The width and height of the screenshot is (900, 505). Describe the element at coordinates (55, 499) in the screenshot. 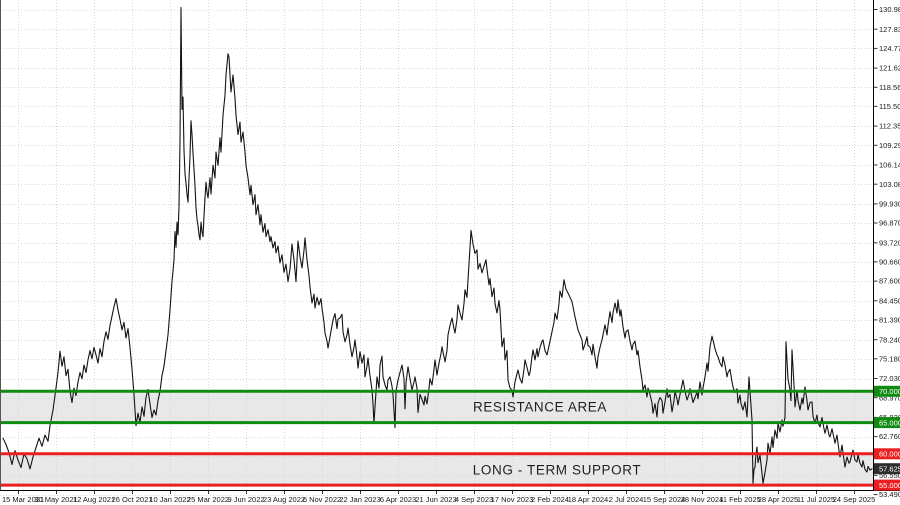

I see `x-axis-label: 30 May 2021` at that location.